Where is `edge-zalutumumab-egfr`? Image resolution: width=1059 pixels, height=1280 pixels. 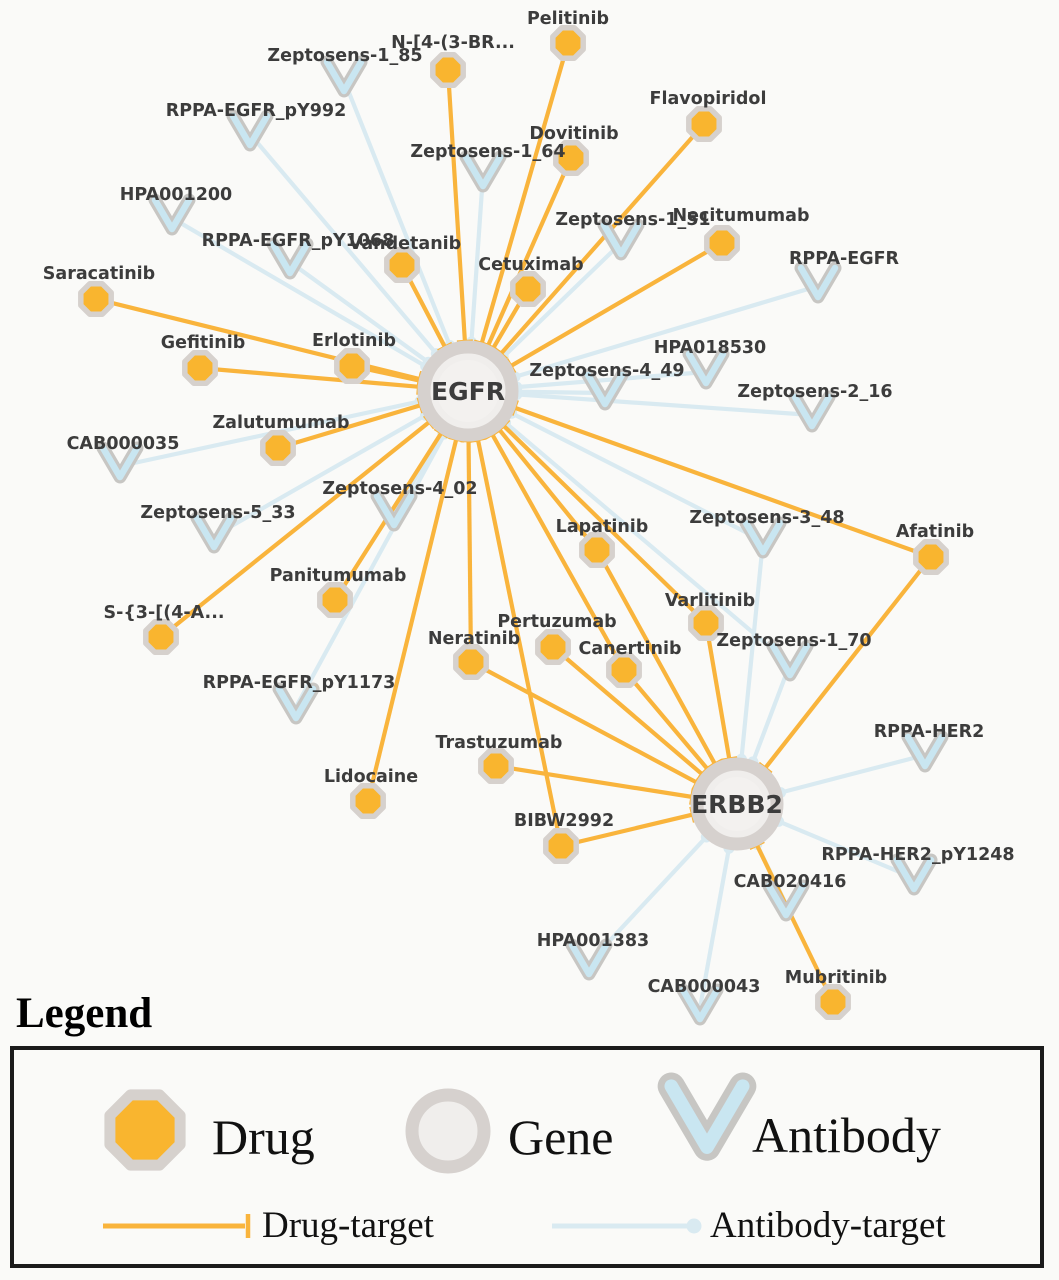
edge-zalutumumab-egfr is located at coordinates (349, 427).